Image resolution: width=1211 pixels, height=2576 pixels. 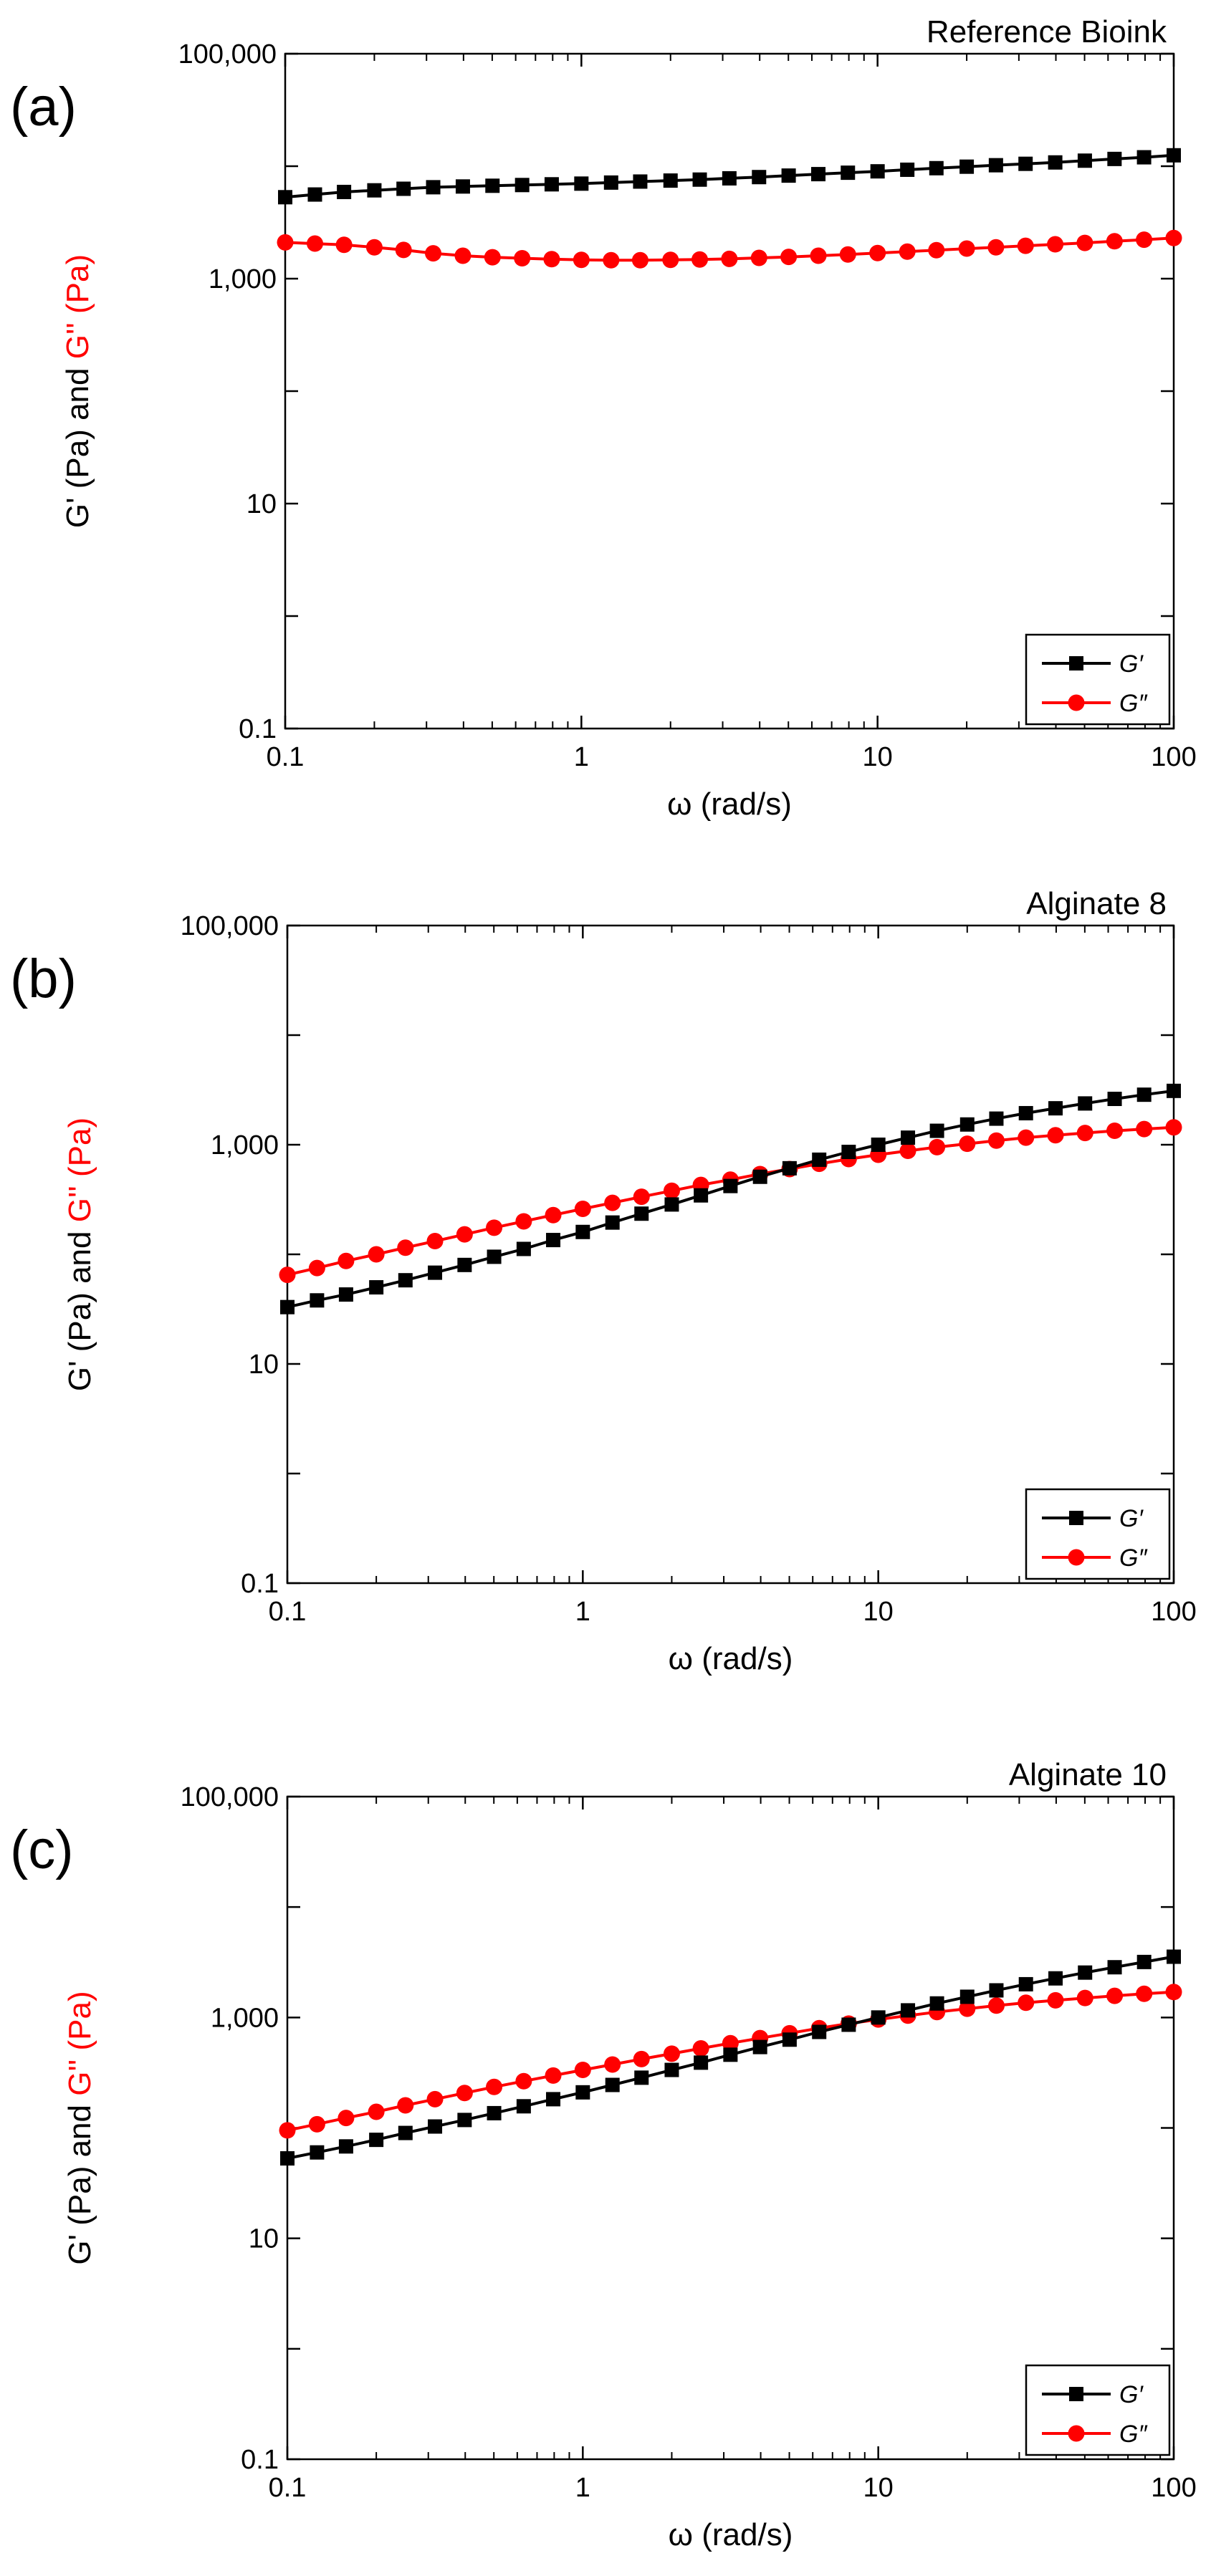 I want to click on y-tick-label: 1,000, so click(x=245, y=2018).